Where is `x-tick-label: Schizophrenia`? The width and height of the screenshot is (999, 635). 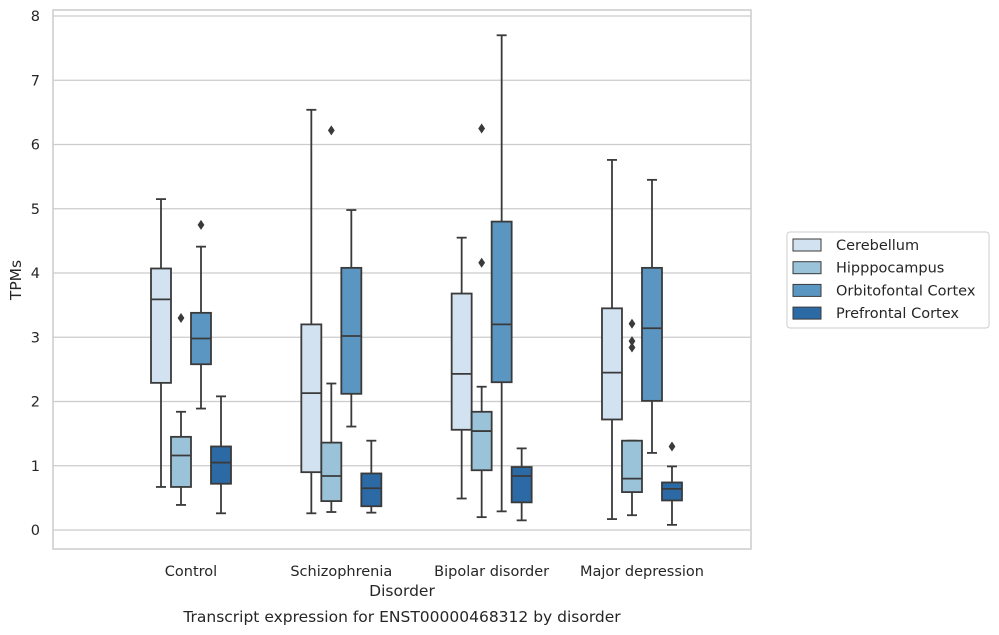
x-tick-label: Schizophrenia is located at coordinates (341, 572).